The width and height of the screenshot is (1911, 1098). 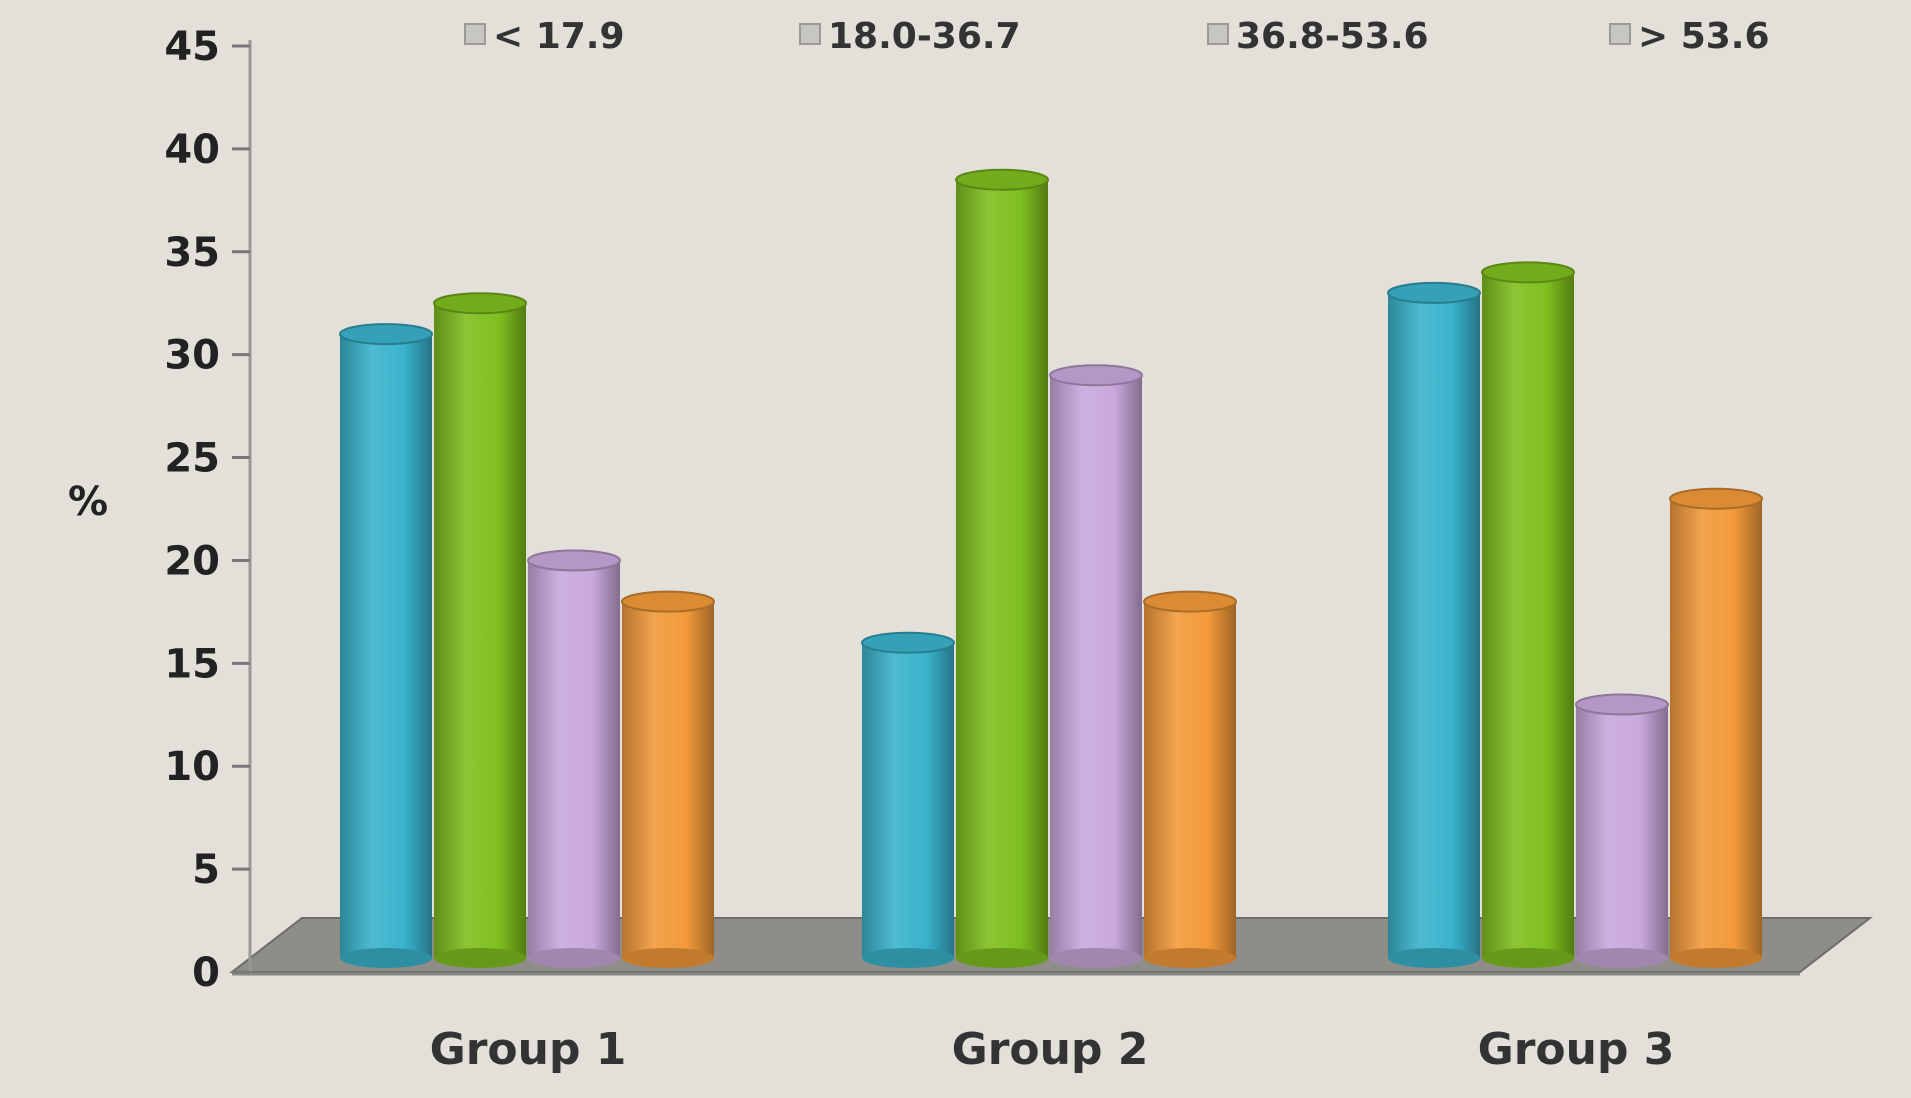 What do you see at coordinates (924, 36) in the screenshot?
I see `legend-label: 18.0-36.7` at bounding box center [924, 36].